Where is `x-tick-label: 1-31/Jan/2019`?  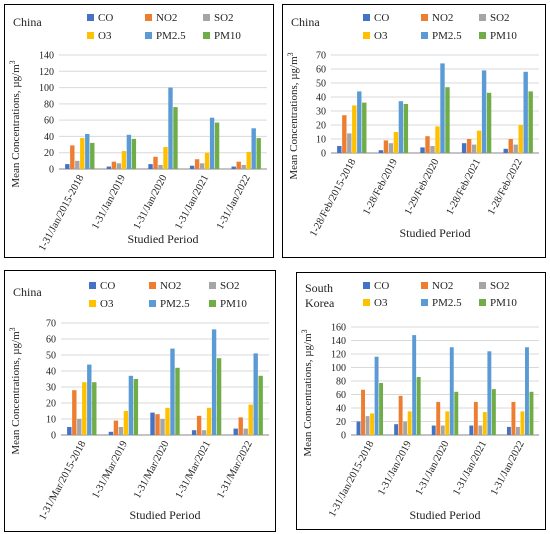
x-tick-label: 1-31/Jan/2019 is located at coordinates (109, 202).